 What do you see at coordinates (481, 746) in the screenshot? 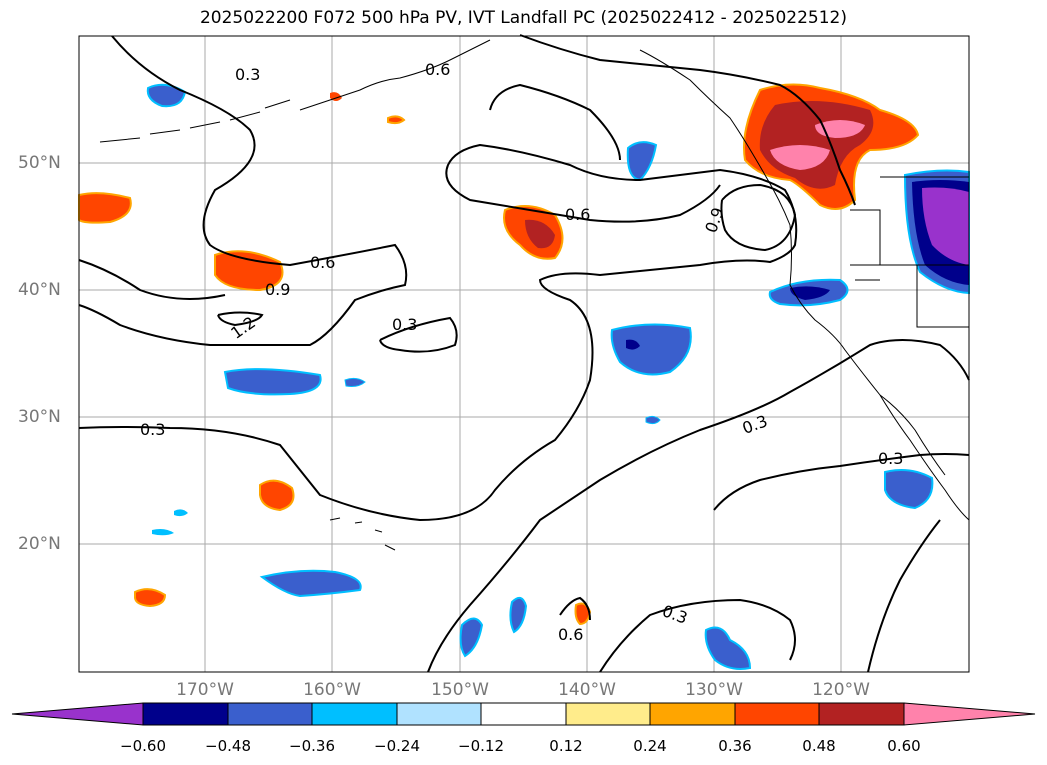
I see `colorbar-tick-label: −0.12` at bounding box center [481, 746].